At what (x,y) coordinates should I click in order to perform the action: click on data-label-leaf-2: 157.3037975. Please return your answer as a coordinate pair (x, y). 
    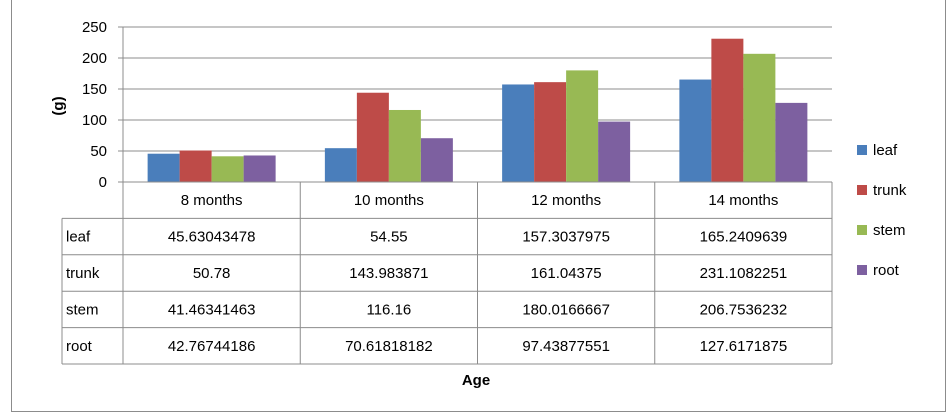
    Looking at the image, I should click on (566, 237).